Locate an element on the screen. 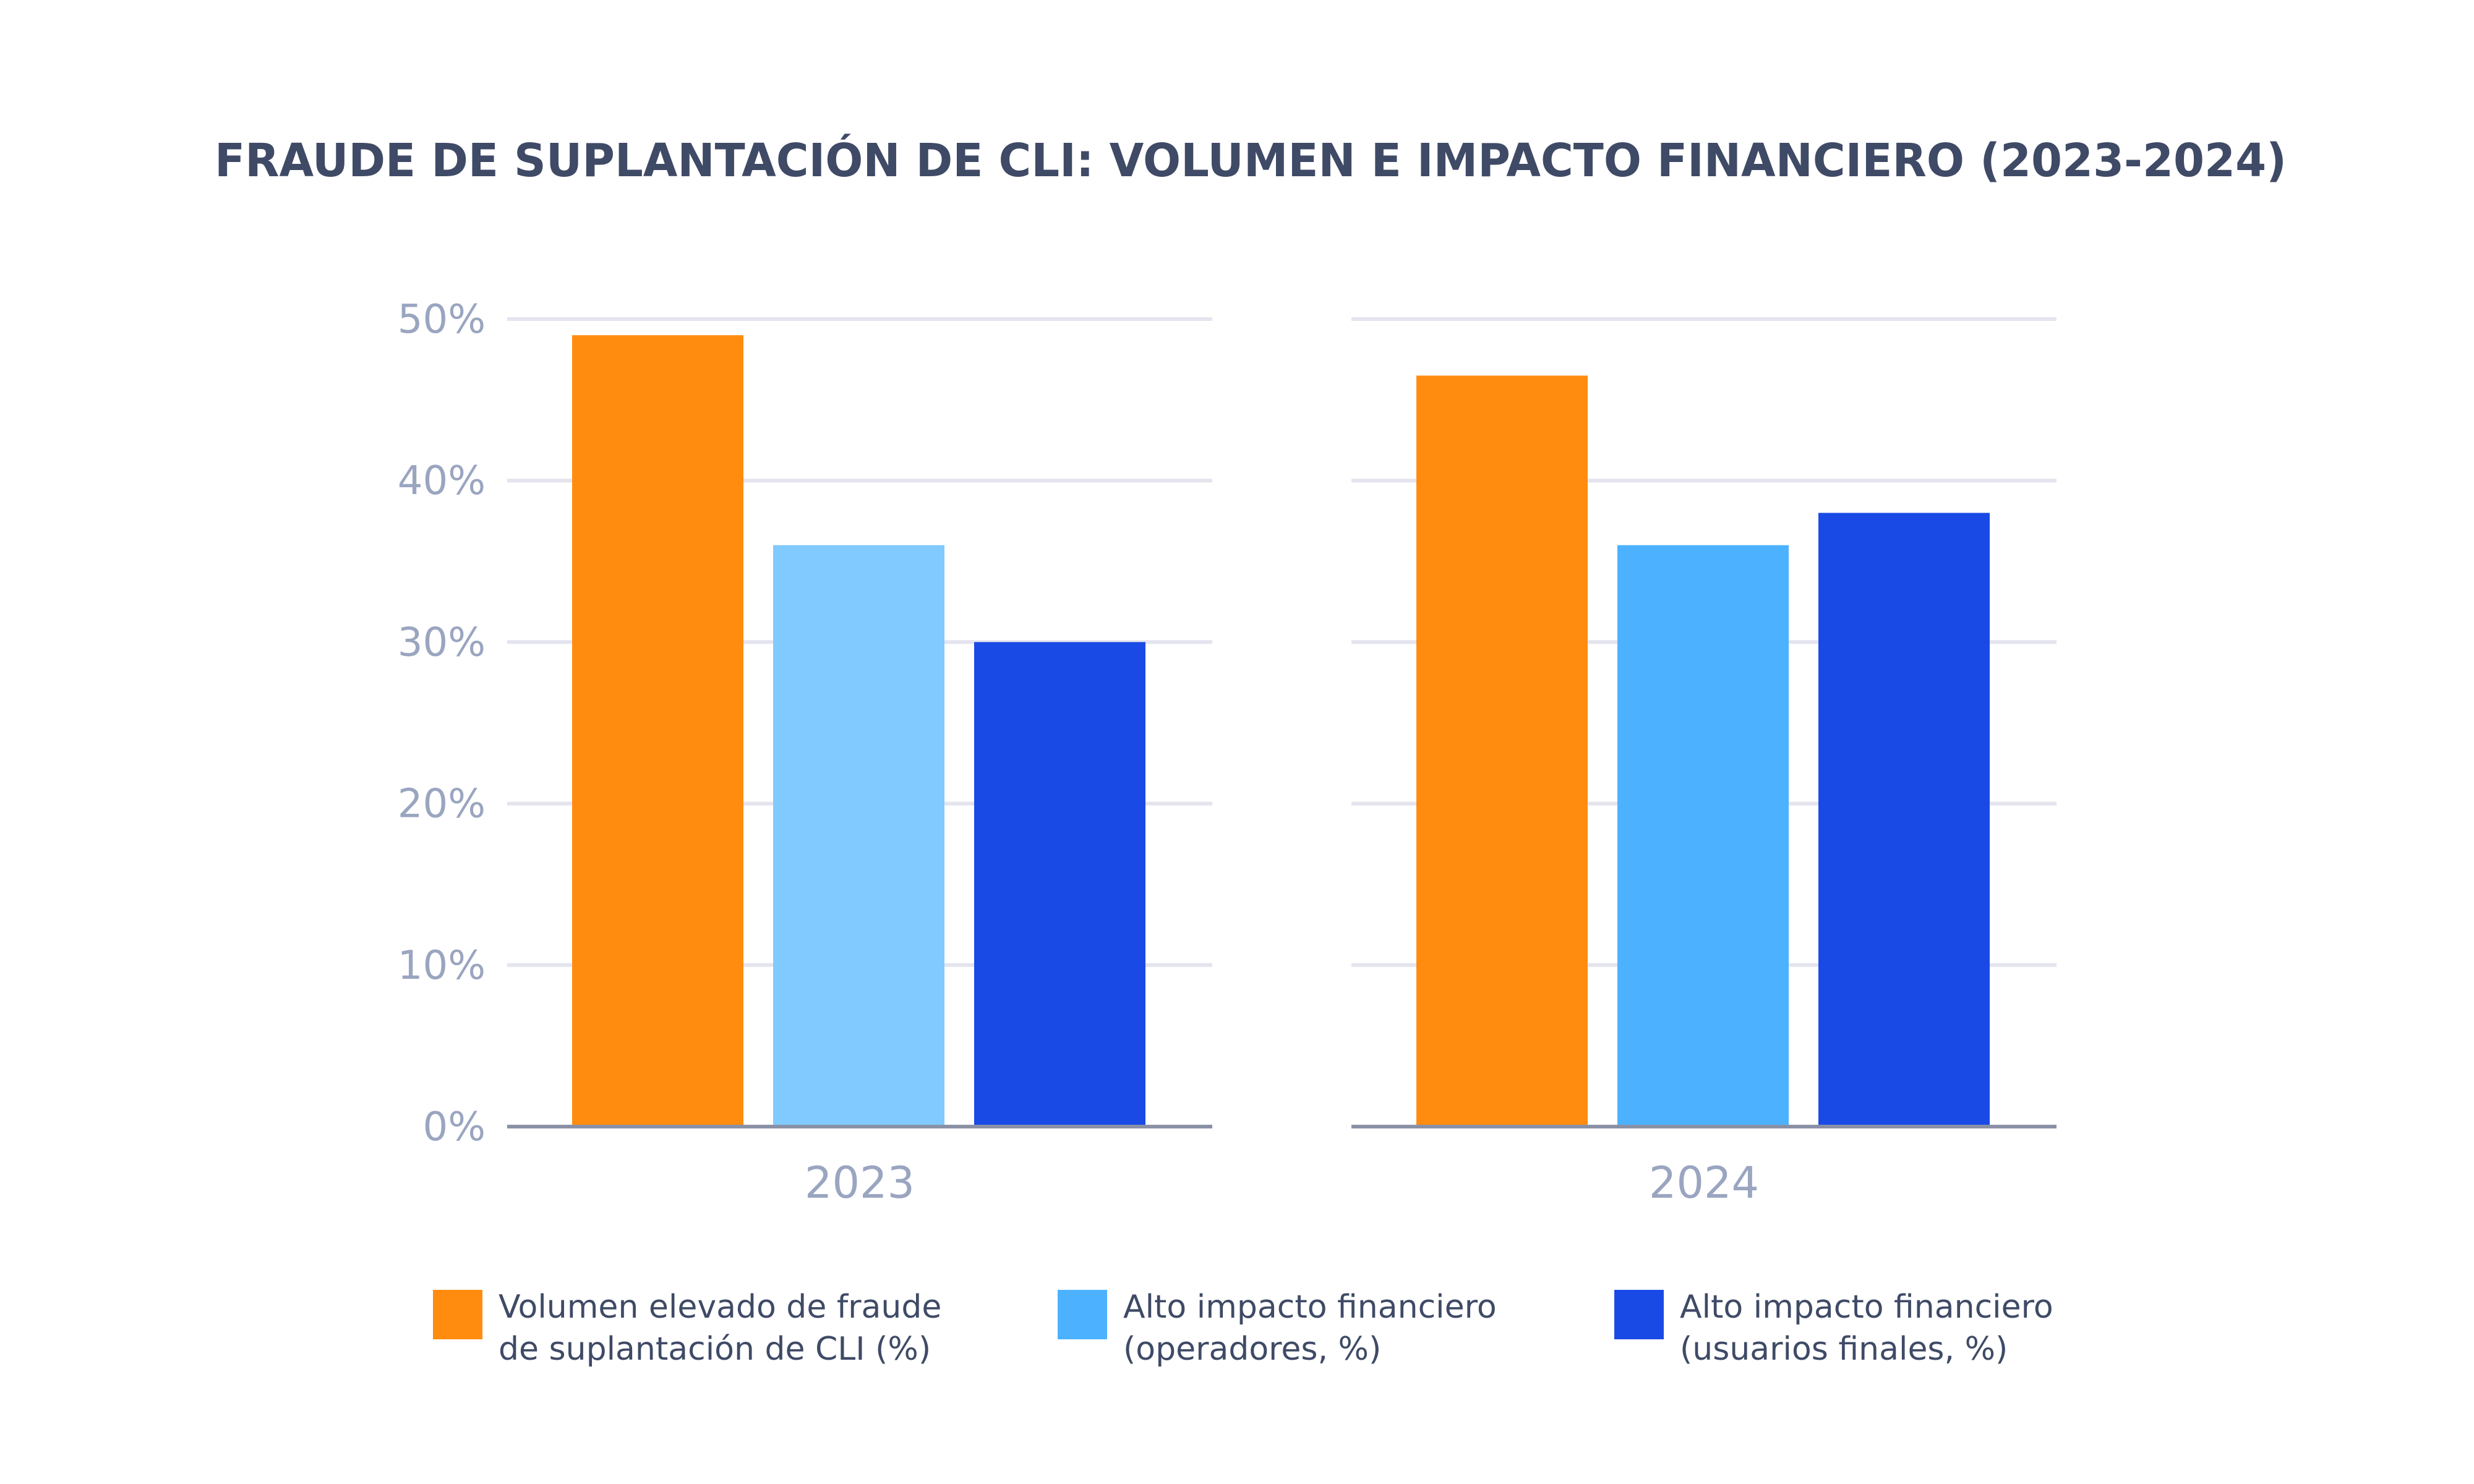  x-category-label: 2023 is located at coordinates (860, 1183).